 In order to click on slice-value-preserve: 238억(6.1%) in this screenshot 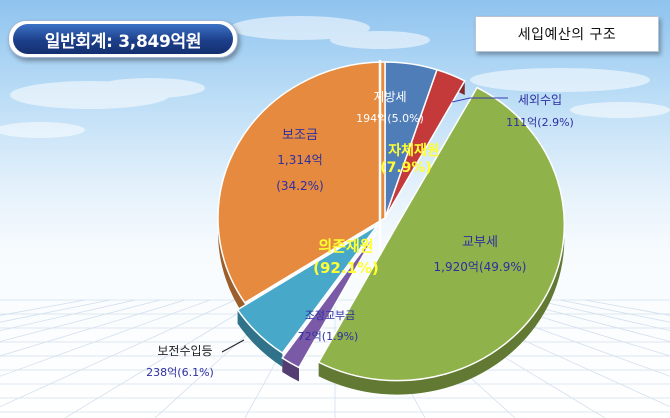, I will do `click(180, 372)`.